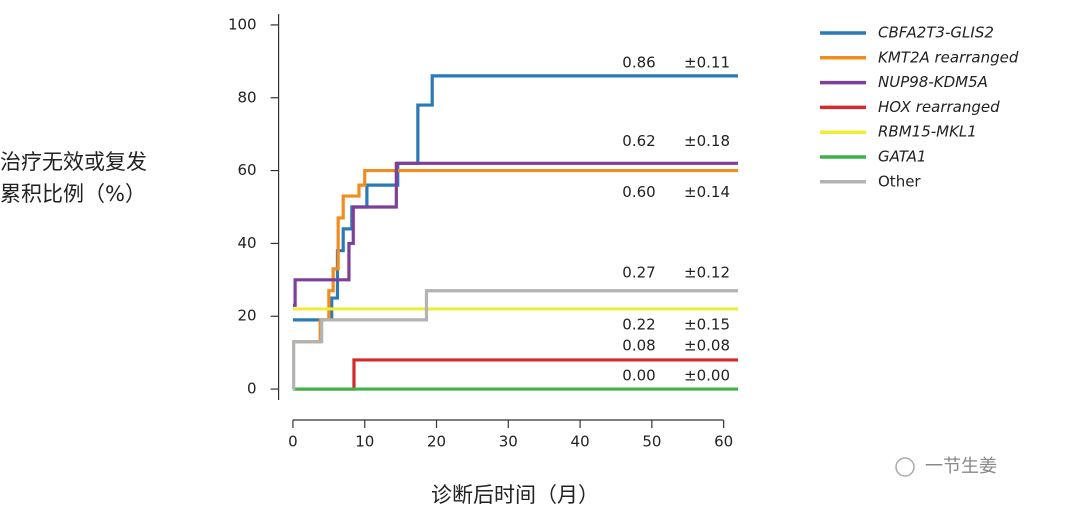 This screenshot has height=515, width=1080. I want to click on ci-label: ±0.08, so click(707, 345).